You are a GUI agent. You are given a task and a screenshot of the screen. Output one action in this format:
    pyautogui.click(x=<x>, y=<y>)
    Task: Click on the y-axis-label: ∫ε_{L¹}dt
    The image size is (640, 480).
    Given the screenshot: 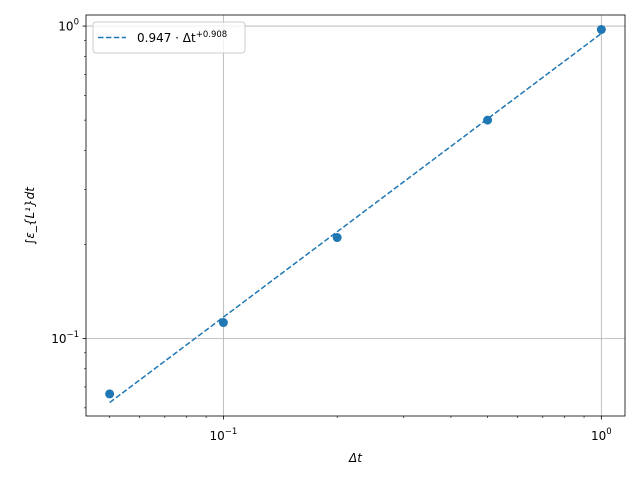 What is the action you would take?
    pyautogui.click(x=30, y=215)
    